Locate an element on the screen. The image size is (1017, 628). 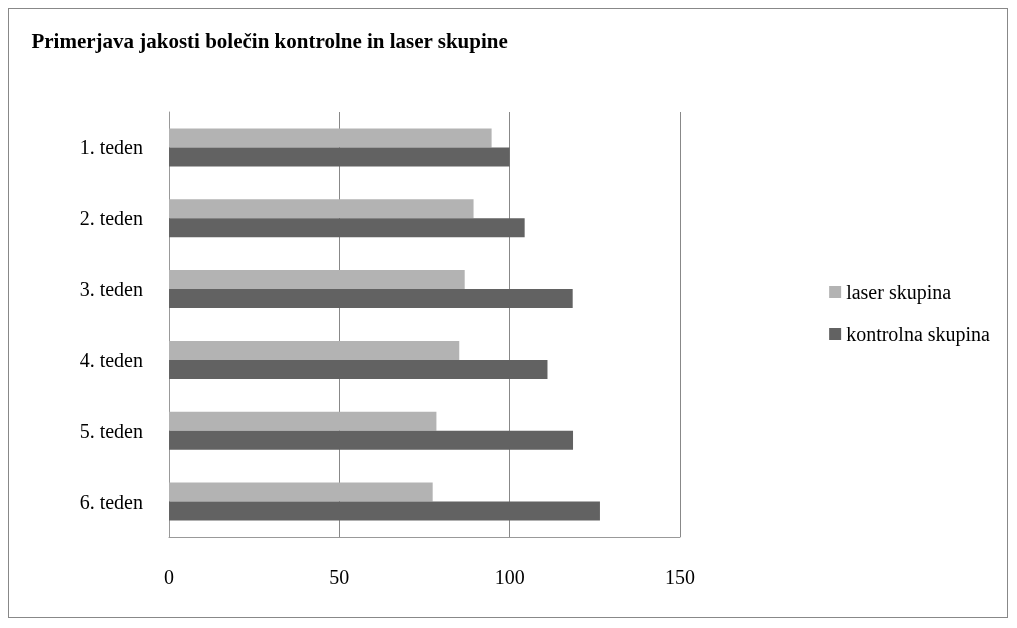
y-tick-label: 6. teden is located at coordinates (111, 501).